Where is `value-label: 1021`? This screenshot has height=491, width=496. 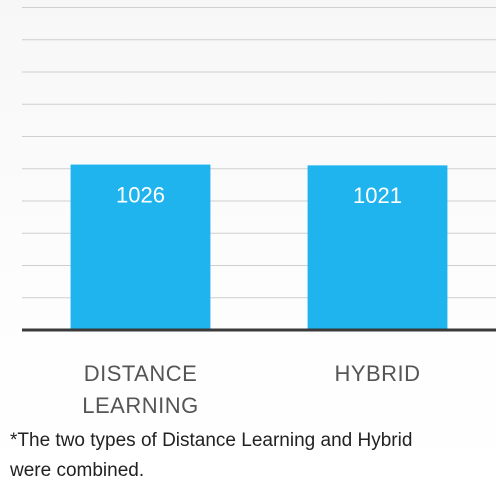 value-label: 1021 is located at coordinates (377, 195).